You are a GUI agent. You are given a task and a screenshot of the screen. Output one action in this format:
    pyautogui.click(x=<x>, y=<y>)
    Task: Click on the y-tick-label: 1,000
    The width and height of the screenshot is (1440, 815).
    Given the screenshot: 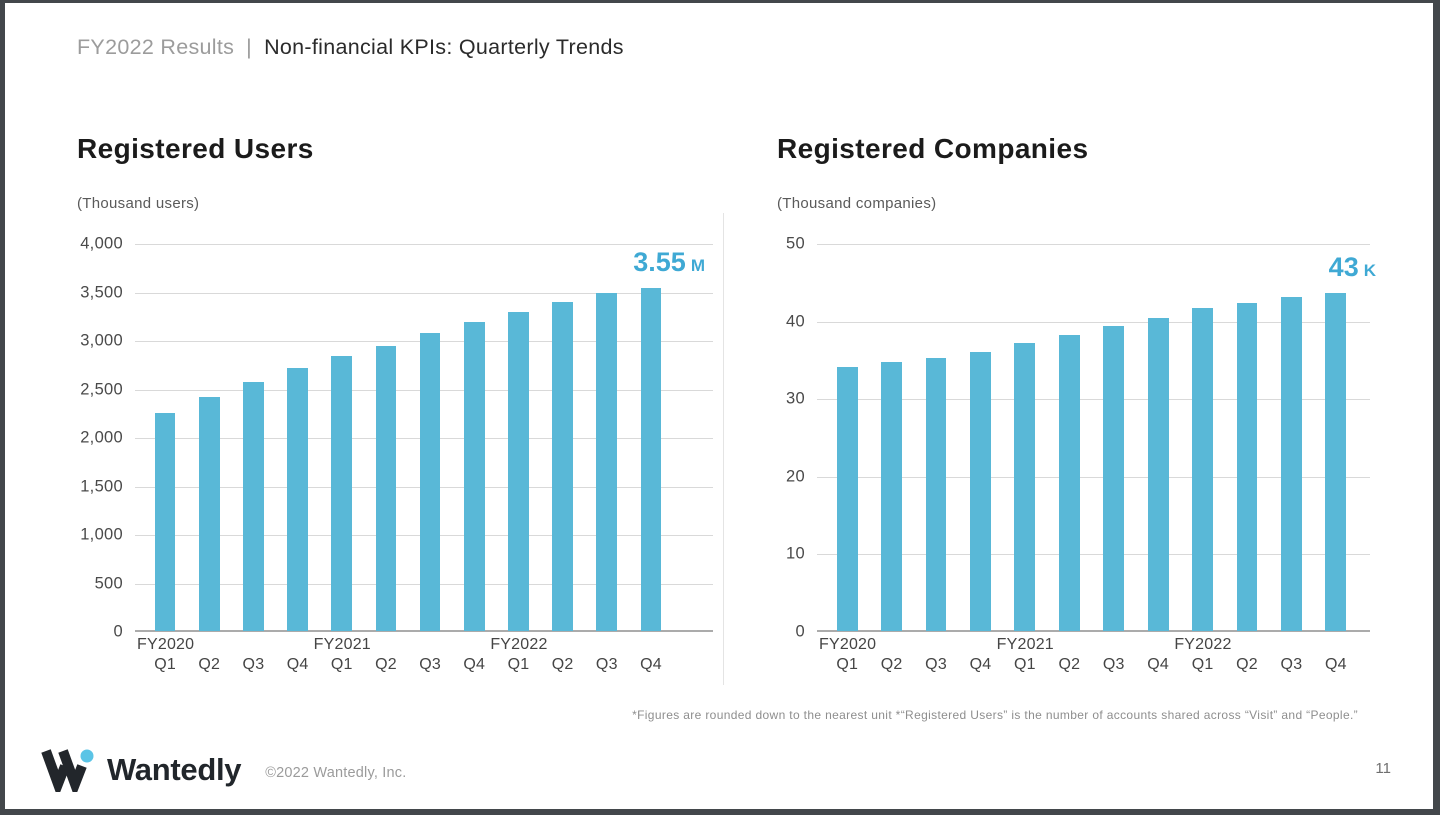 What is the action you would take?
    pyautogui.click(x=101, y=534)
    